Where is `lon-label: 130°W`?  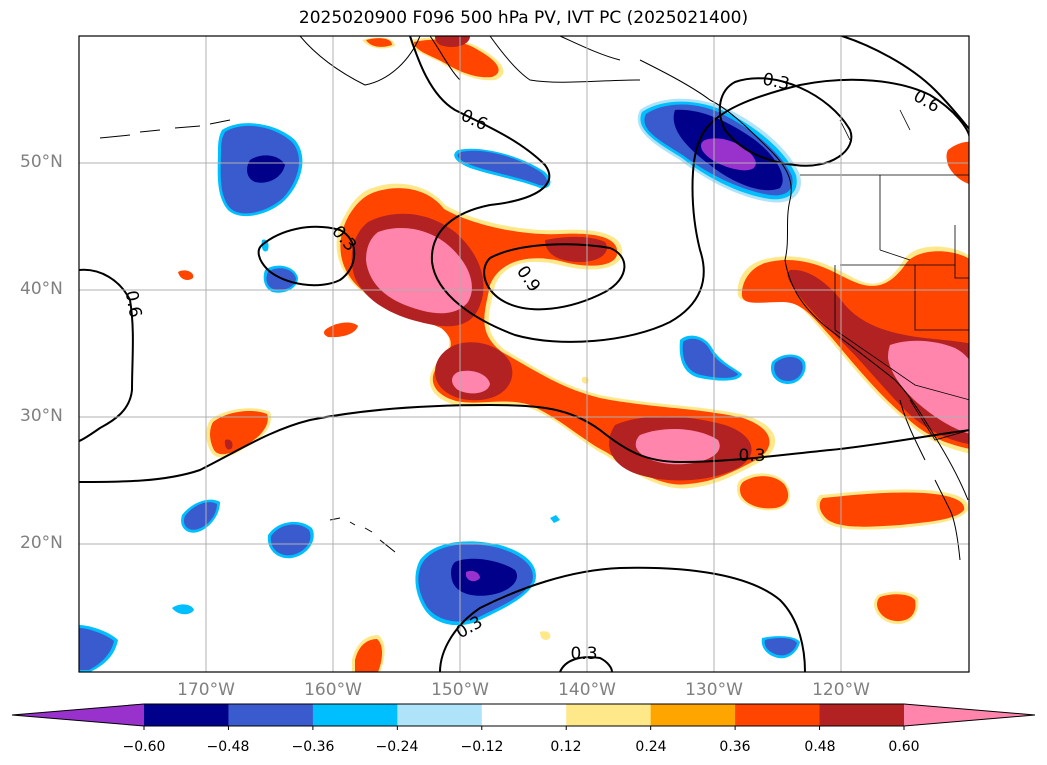 lon-label: 130°W is located at coordinates (714, 690).